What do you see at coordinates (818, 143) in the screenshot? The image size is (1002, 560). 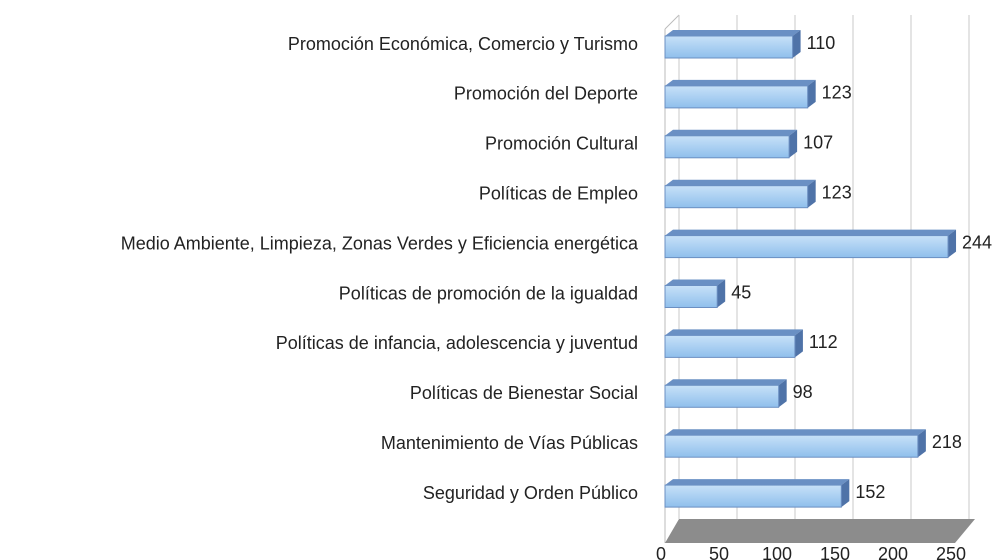 I see `value-label: 107` at bounding box center [818, 143].